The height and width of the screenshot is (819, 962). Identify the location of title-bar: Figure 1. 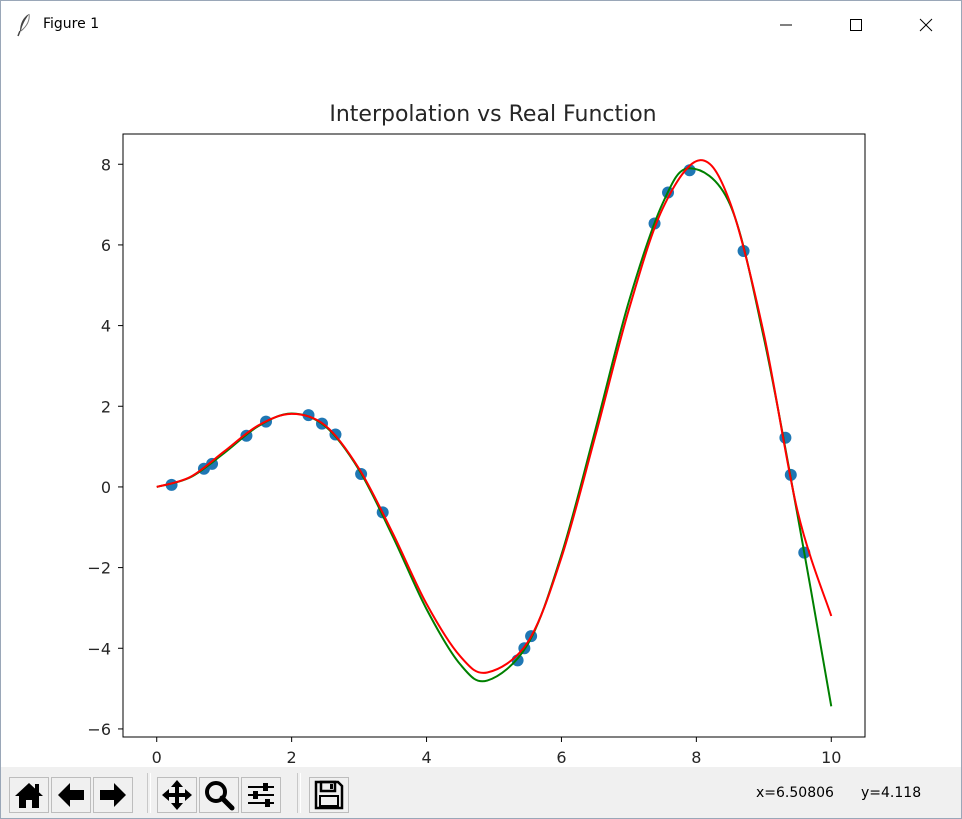
(481, 25).